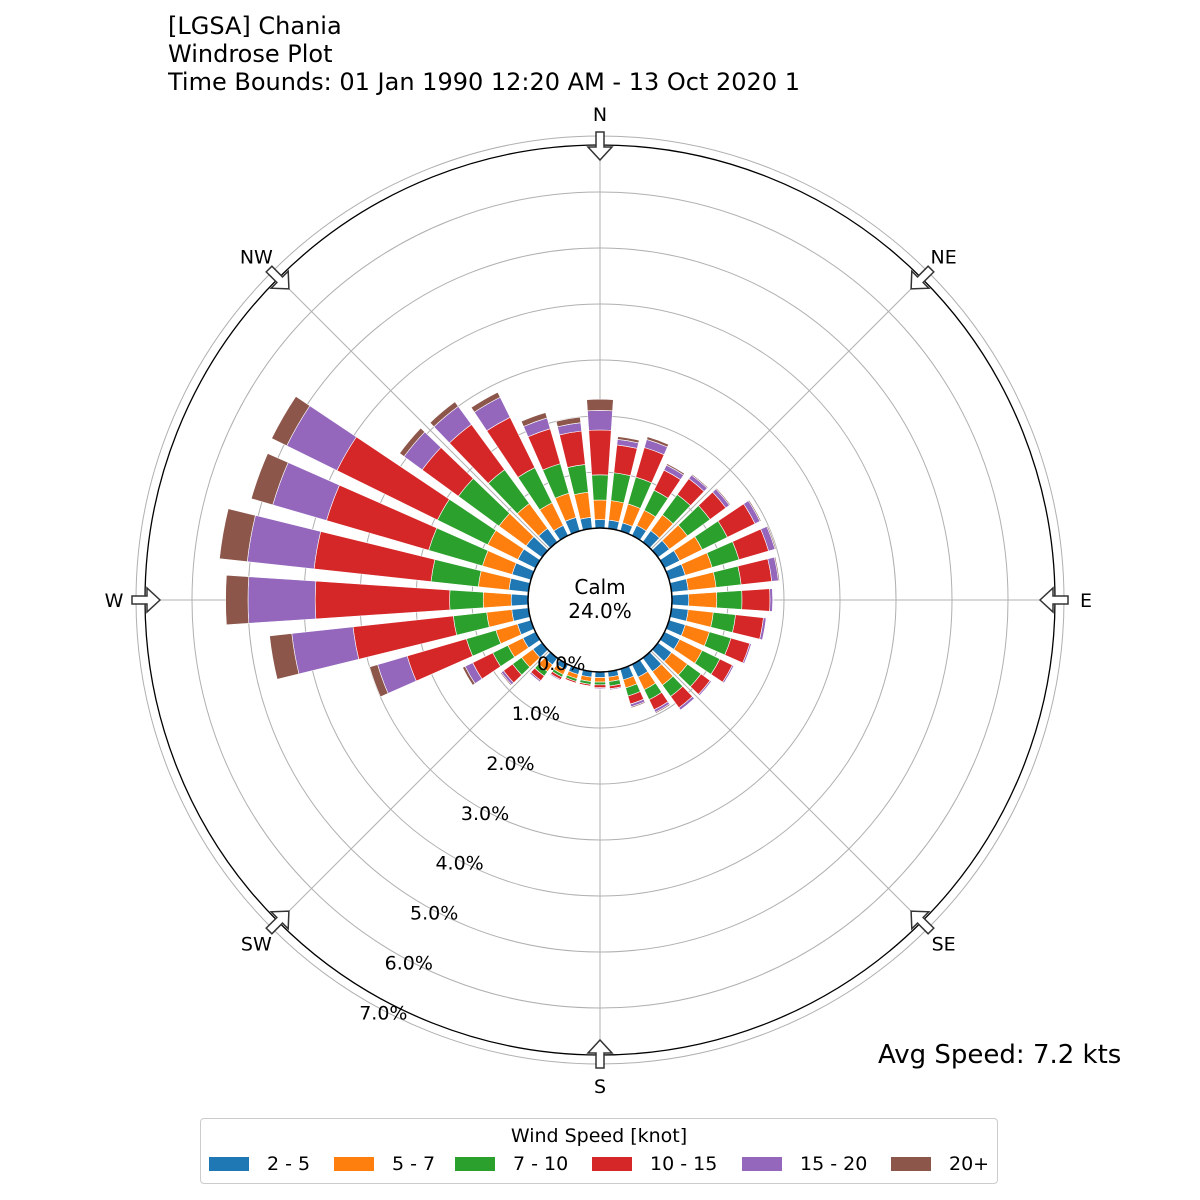 The height and width of the screenshot is (1200, 1200). What do you see at coordinates (684, 1164) in the screenshot?
I see `legend-label: 10 - 15` at bounding box center [684, 1164].